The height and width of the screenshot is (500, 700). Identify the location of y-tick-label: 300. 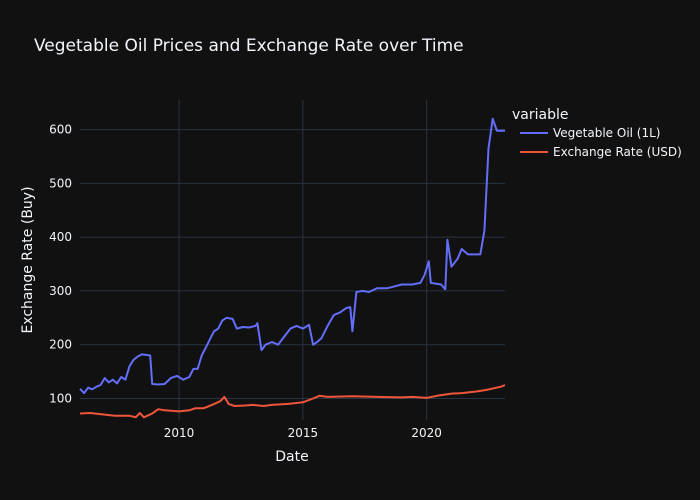
(60, 291).